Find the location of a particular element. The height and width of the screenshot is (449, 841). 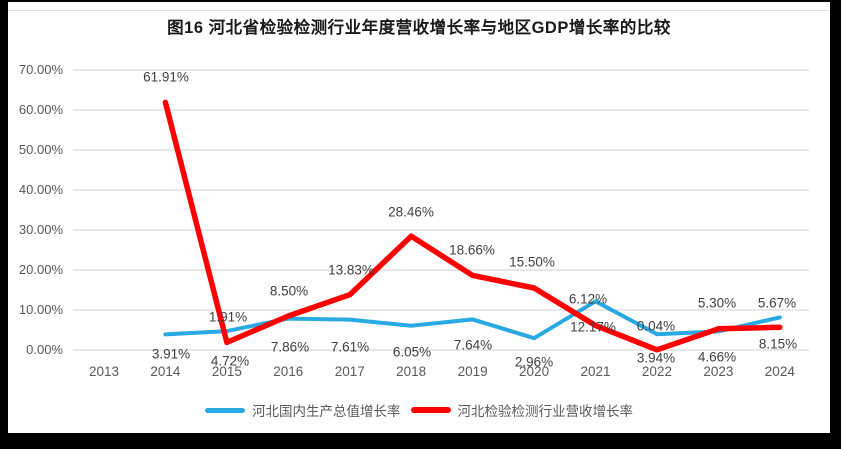

data-label: 13.83% is located at coordinates (351, 270).